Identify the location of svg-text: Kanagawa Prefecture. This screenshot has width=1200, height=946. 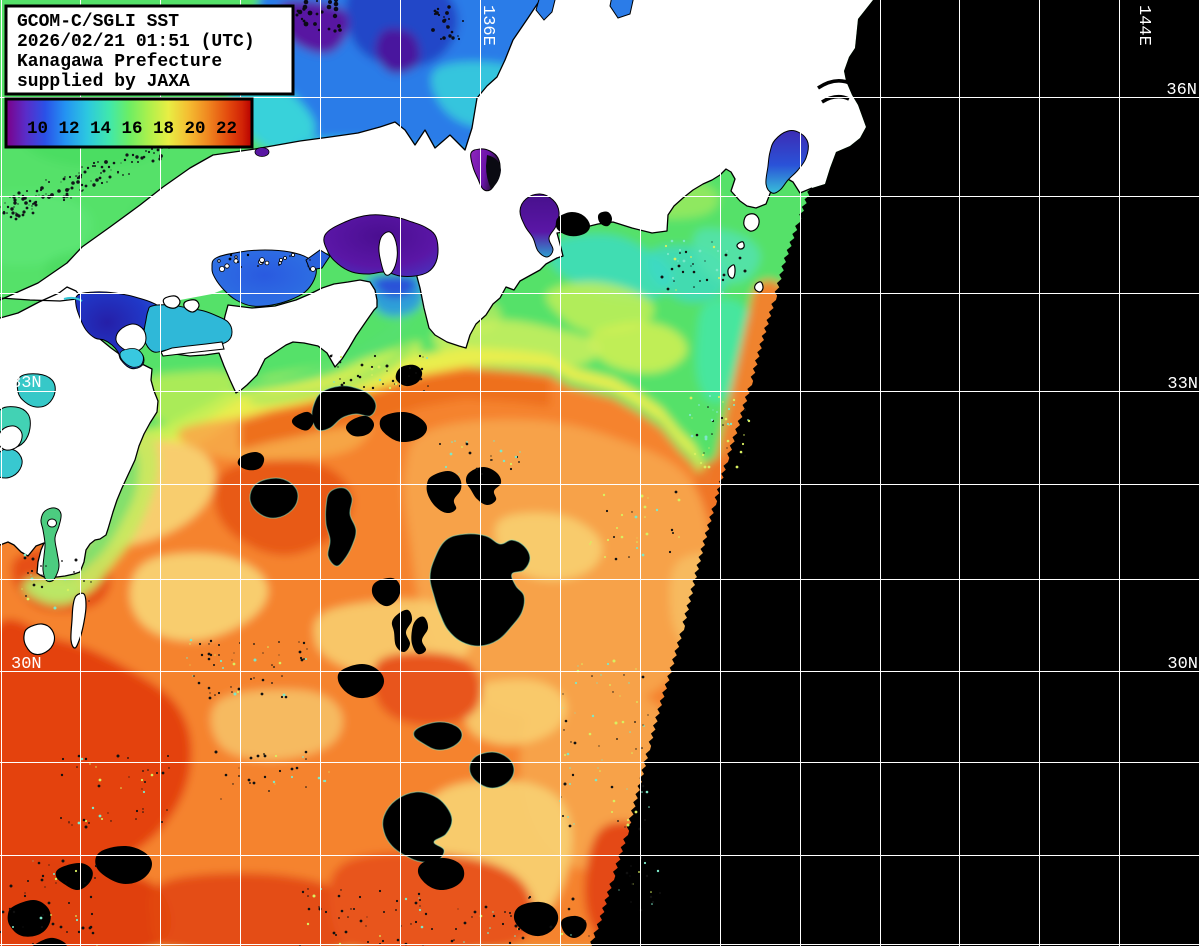
(119, 62).